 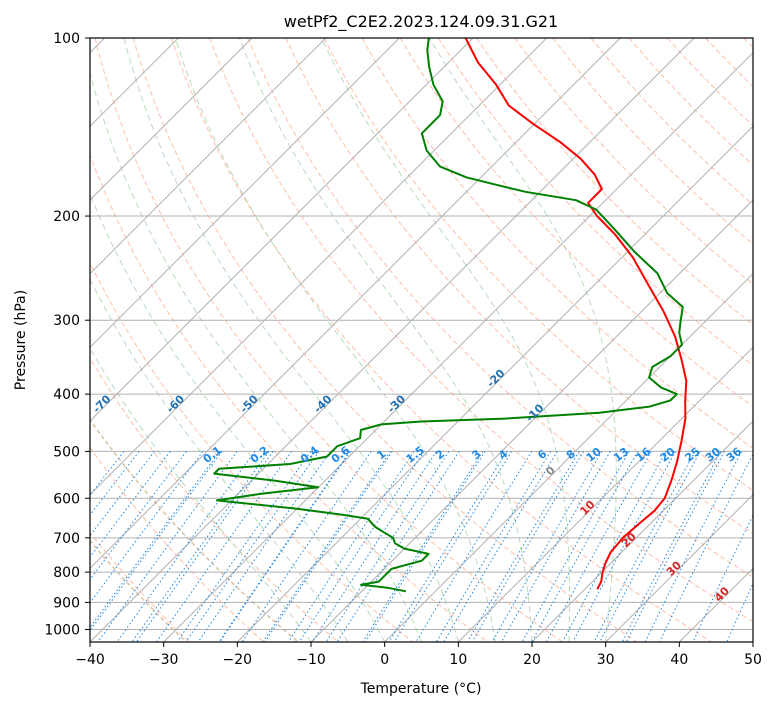 What do you see at coordinates (66, 539) in the screenshot?
I see `y-tick-label: 700` at bounding box center [66, 539].